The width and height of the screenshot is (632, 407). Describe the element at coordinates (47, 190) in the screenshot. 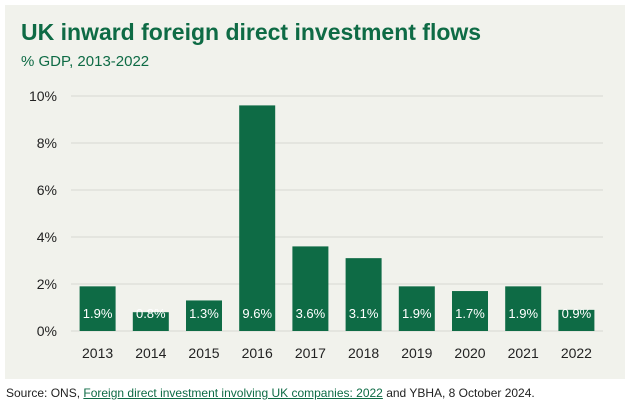

I see `y-tick-label: 6%` at that location.